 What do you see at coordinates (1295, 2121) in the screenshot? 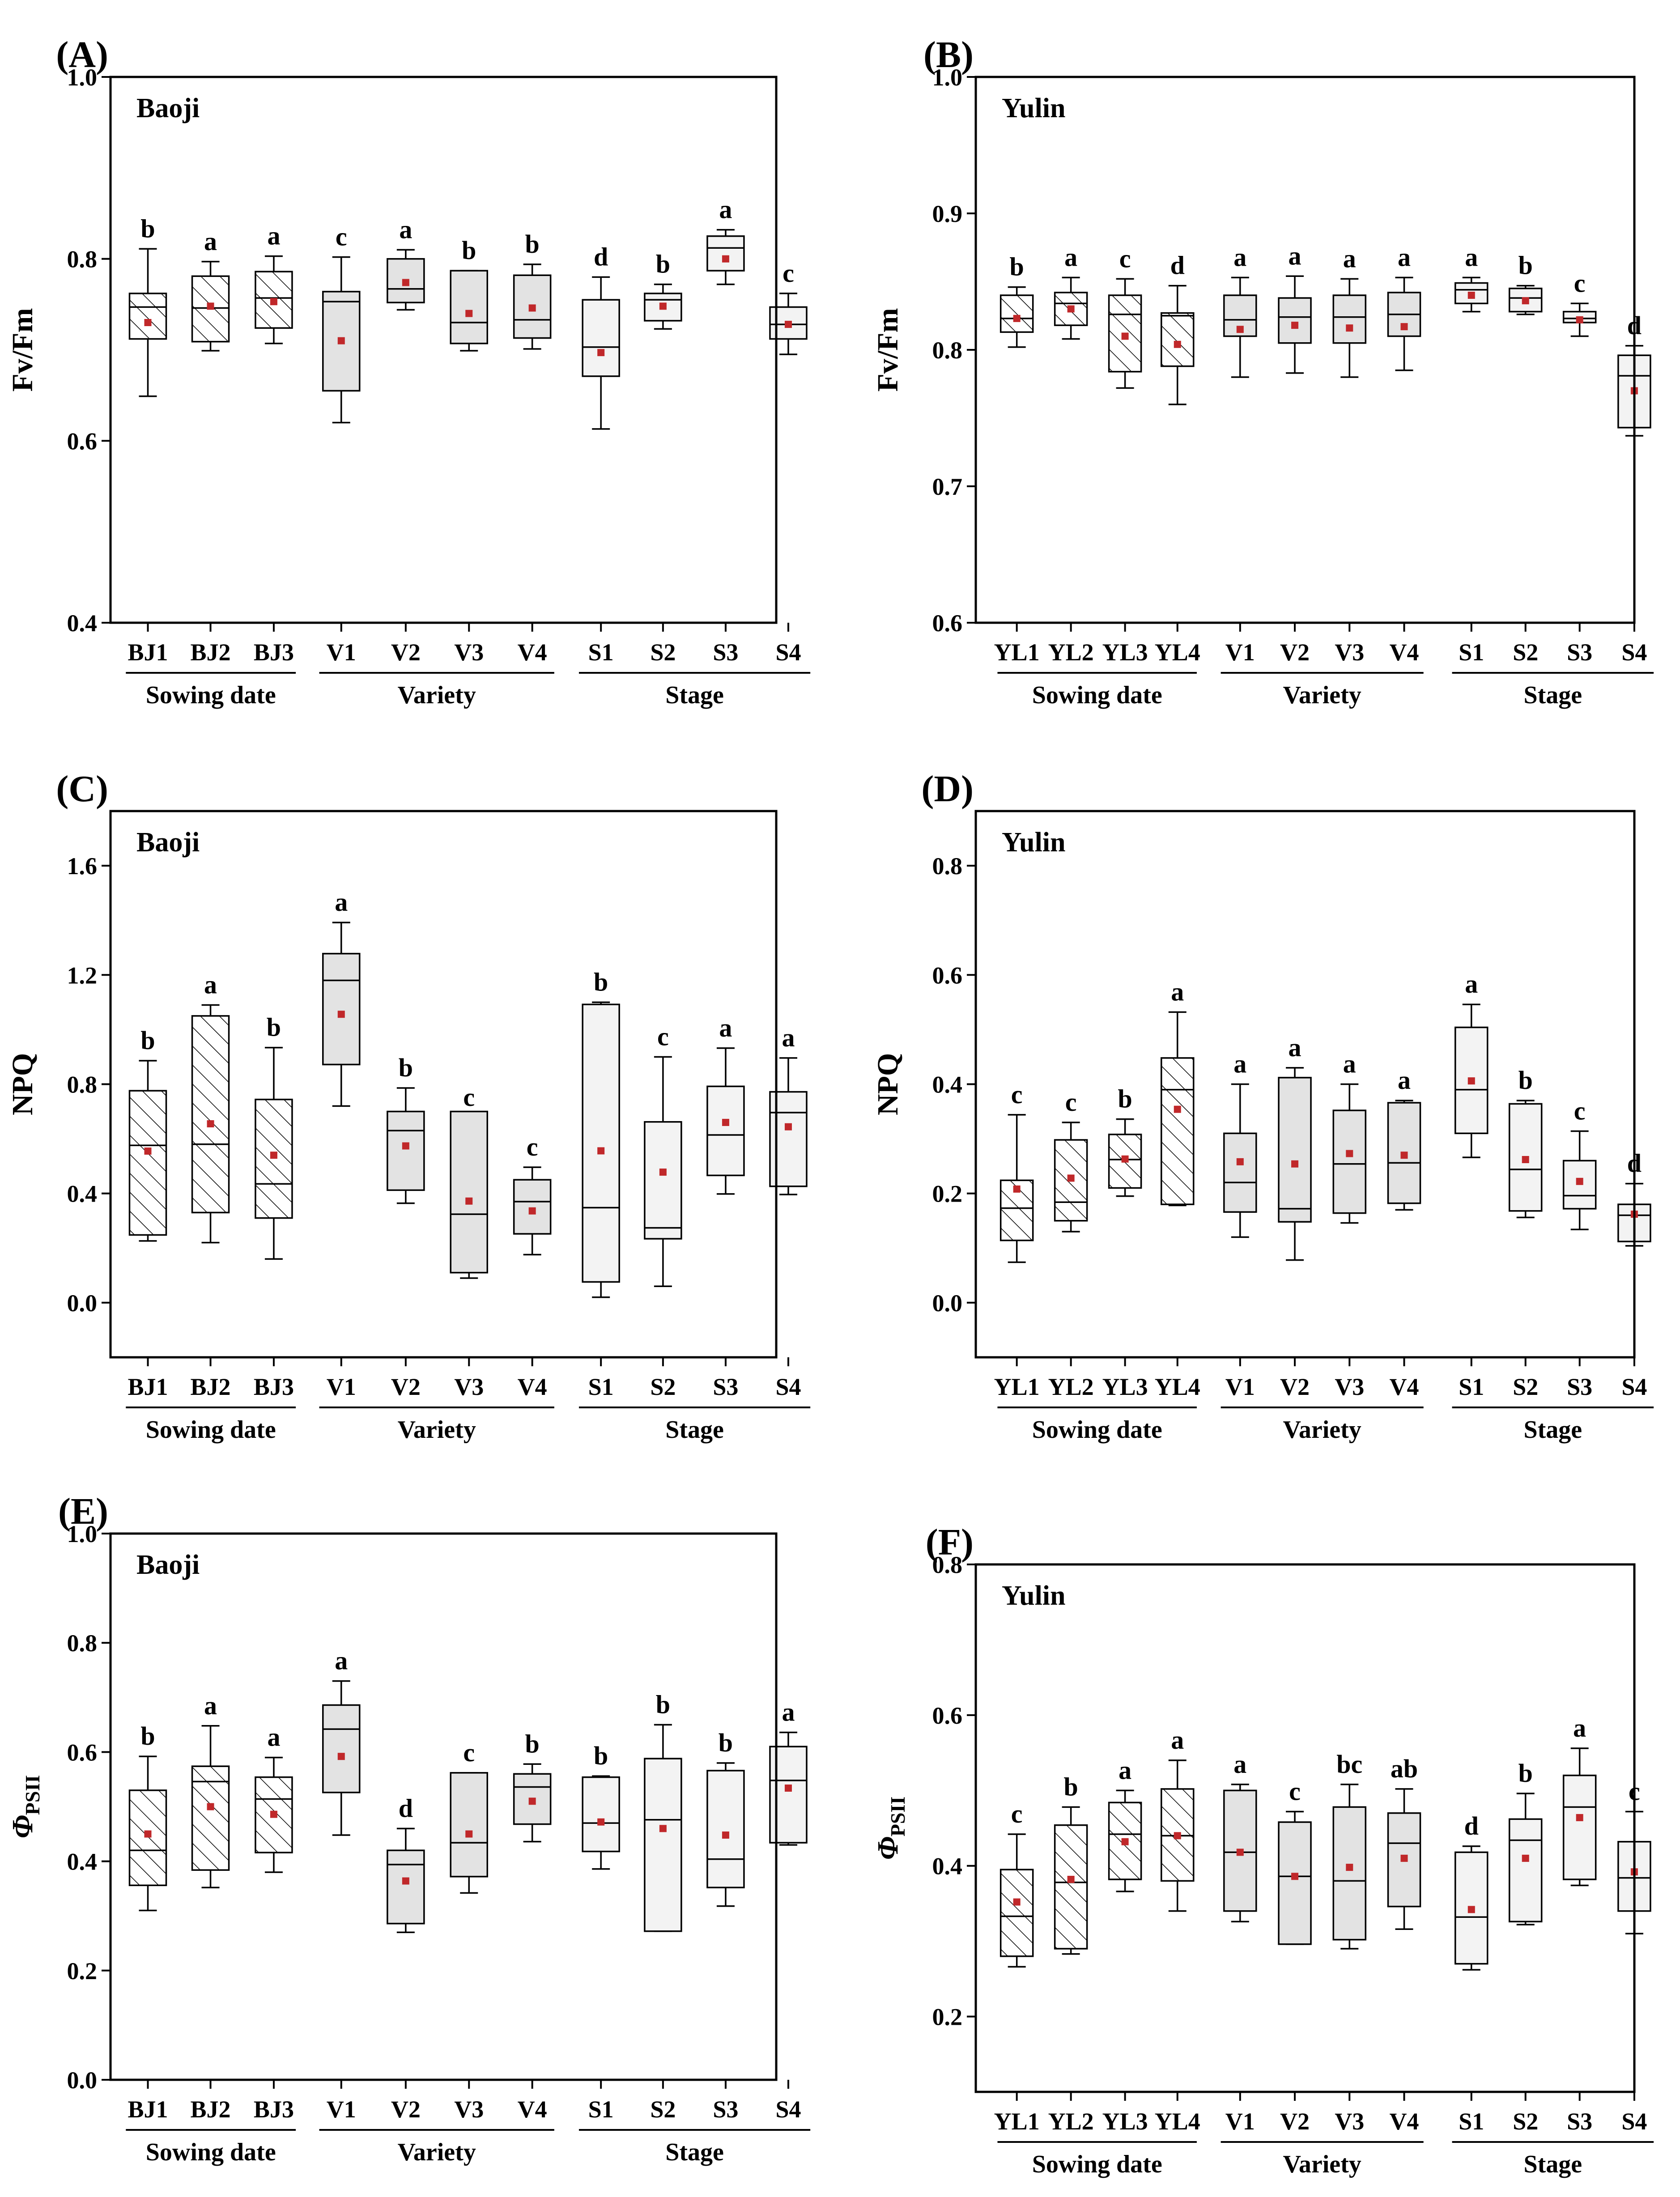
I see `x-tick-label: V2` at bounding box center [1295, 2121].